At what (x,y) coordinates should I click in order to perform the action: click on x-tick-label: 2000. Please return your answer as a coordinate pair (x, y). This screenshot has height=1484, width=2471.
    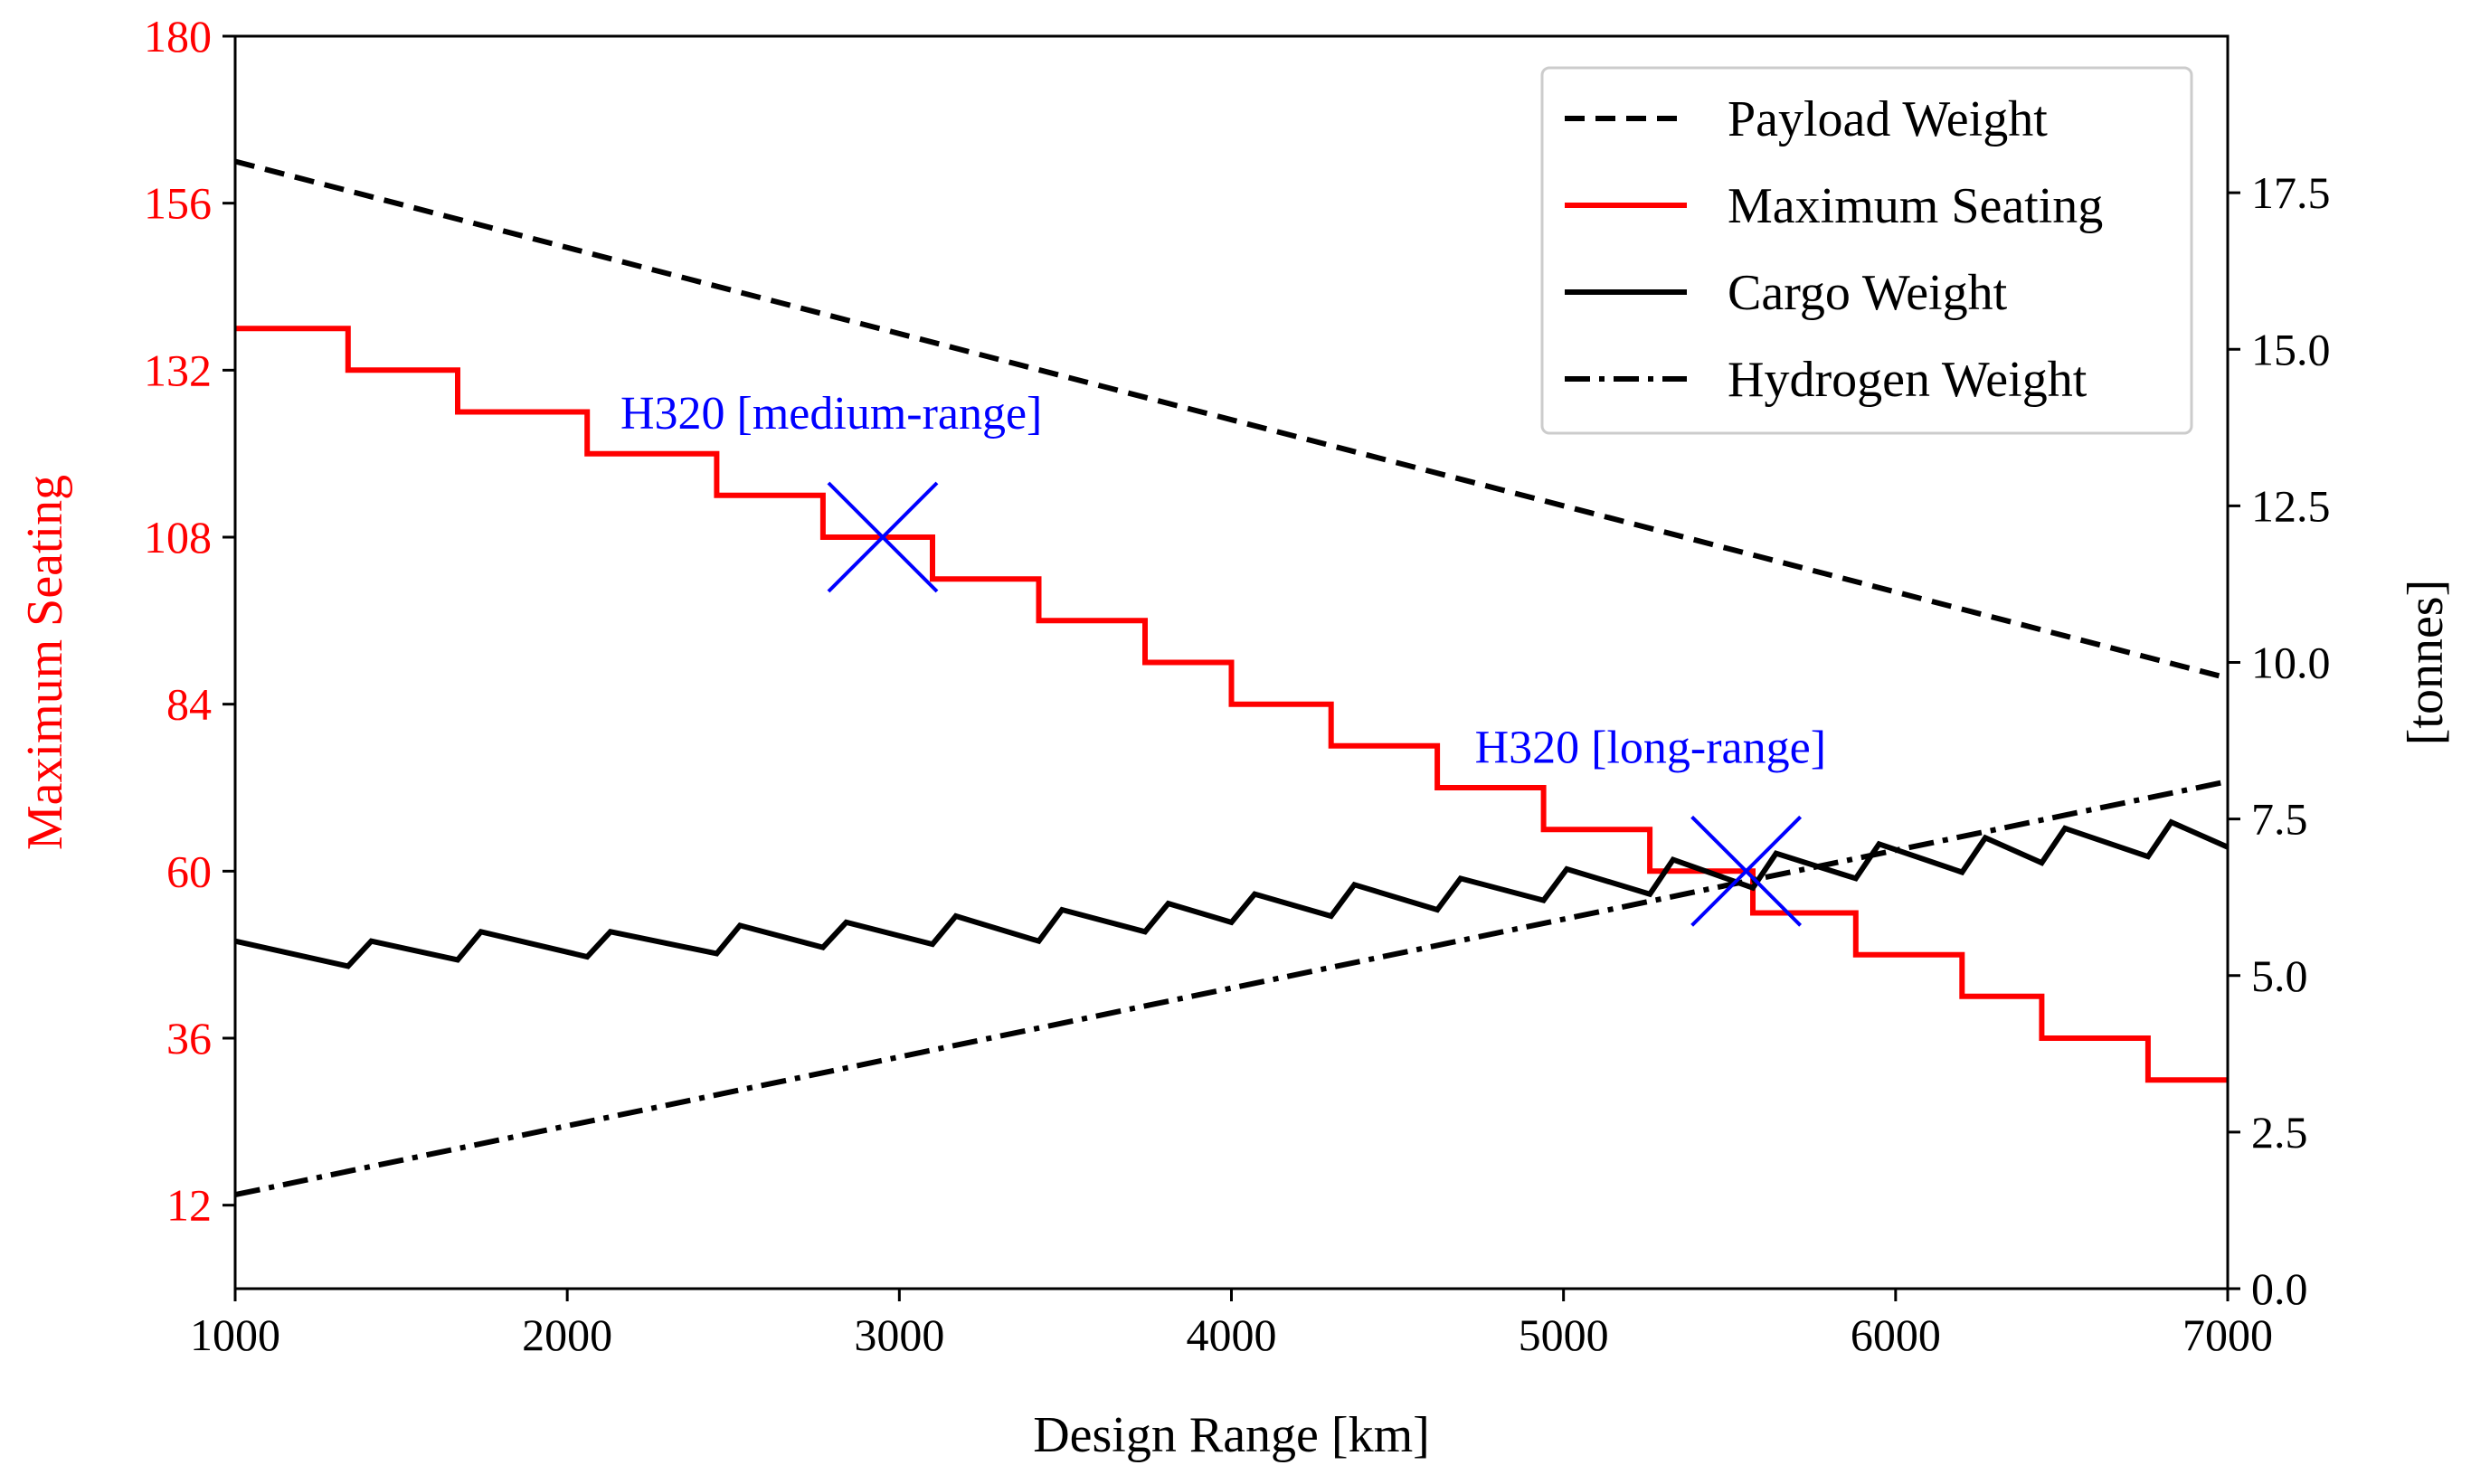
    Looking at the image, I should click on (567, 1334).